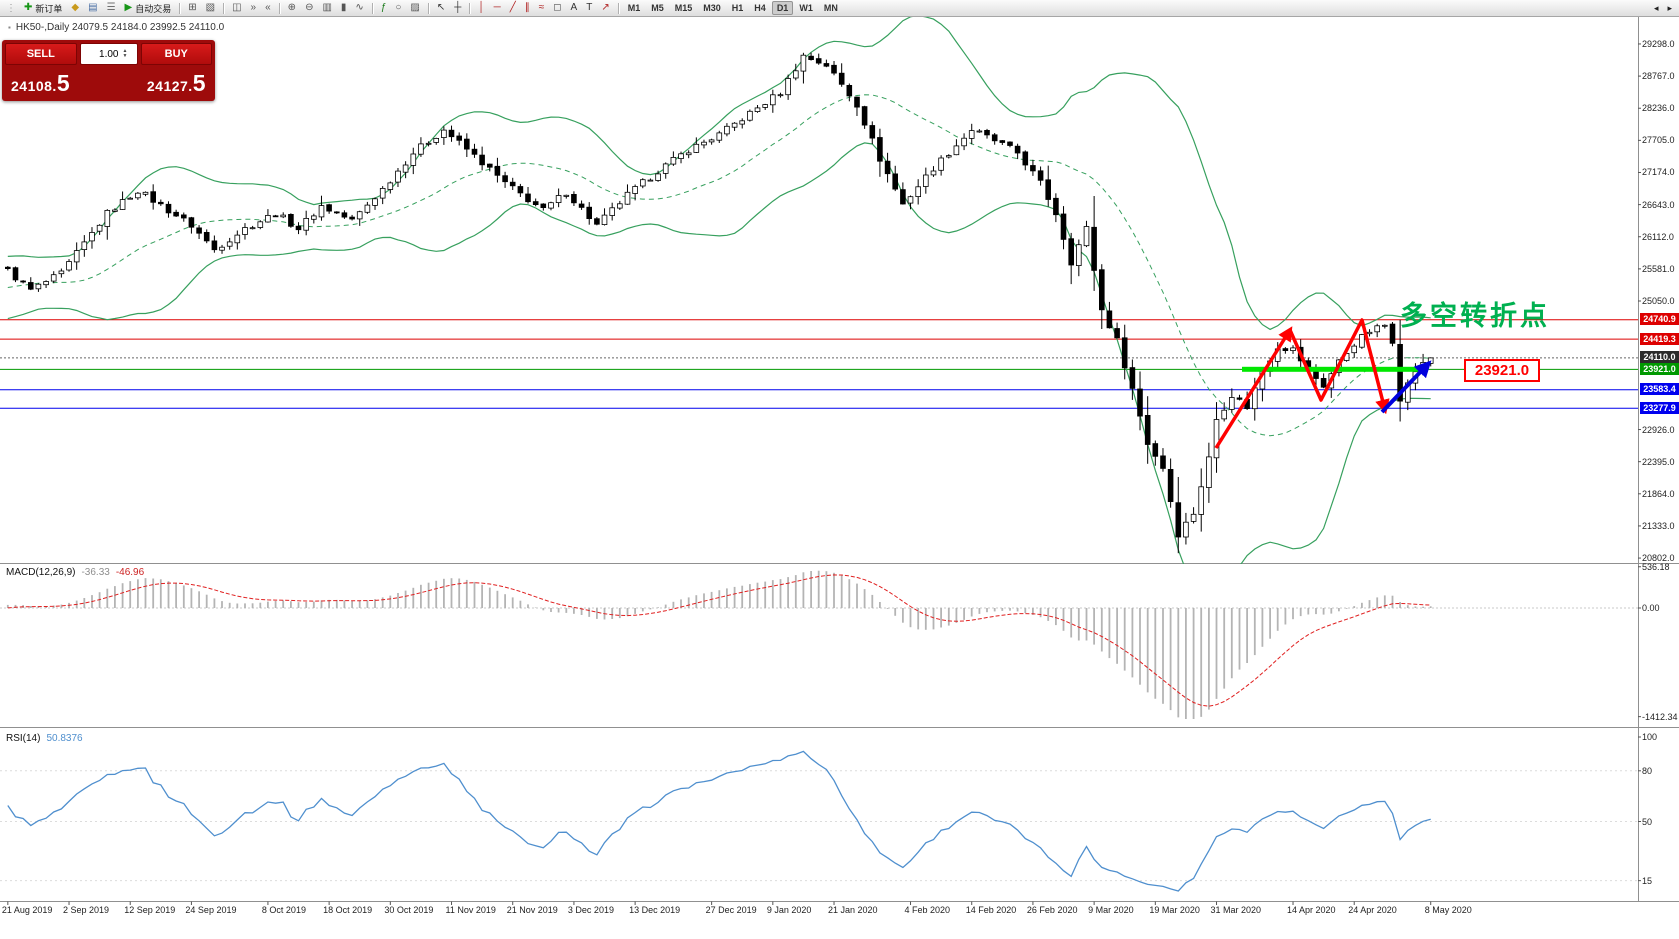  I want to click on timeframe-w1: W1, so click(806, 8).